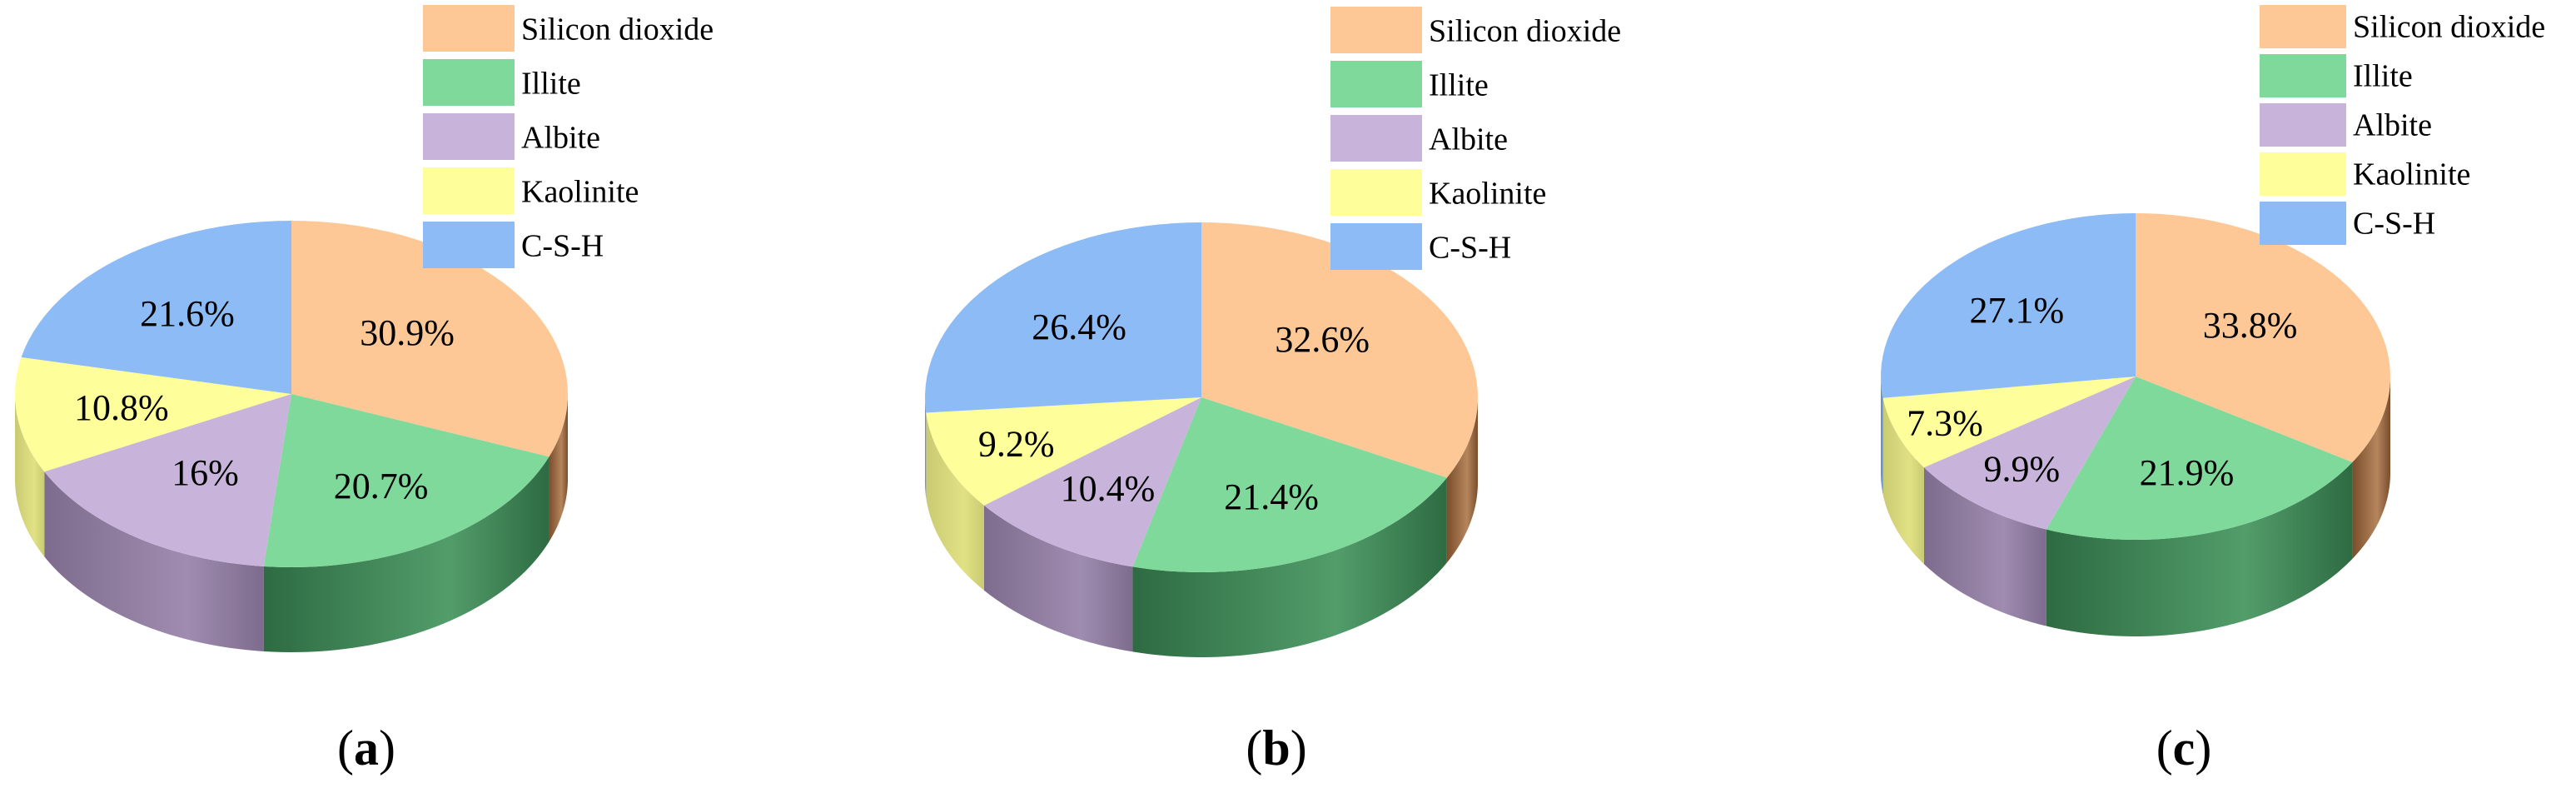 The height and width of the screenshot is (798, 2576). What do you see at coordinates (1016, 444) in the screenshot?
I see `data-label-kaolinite: 9.2%` at bounding box center [1016, 444].